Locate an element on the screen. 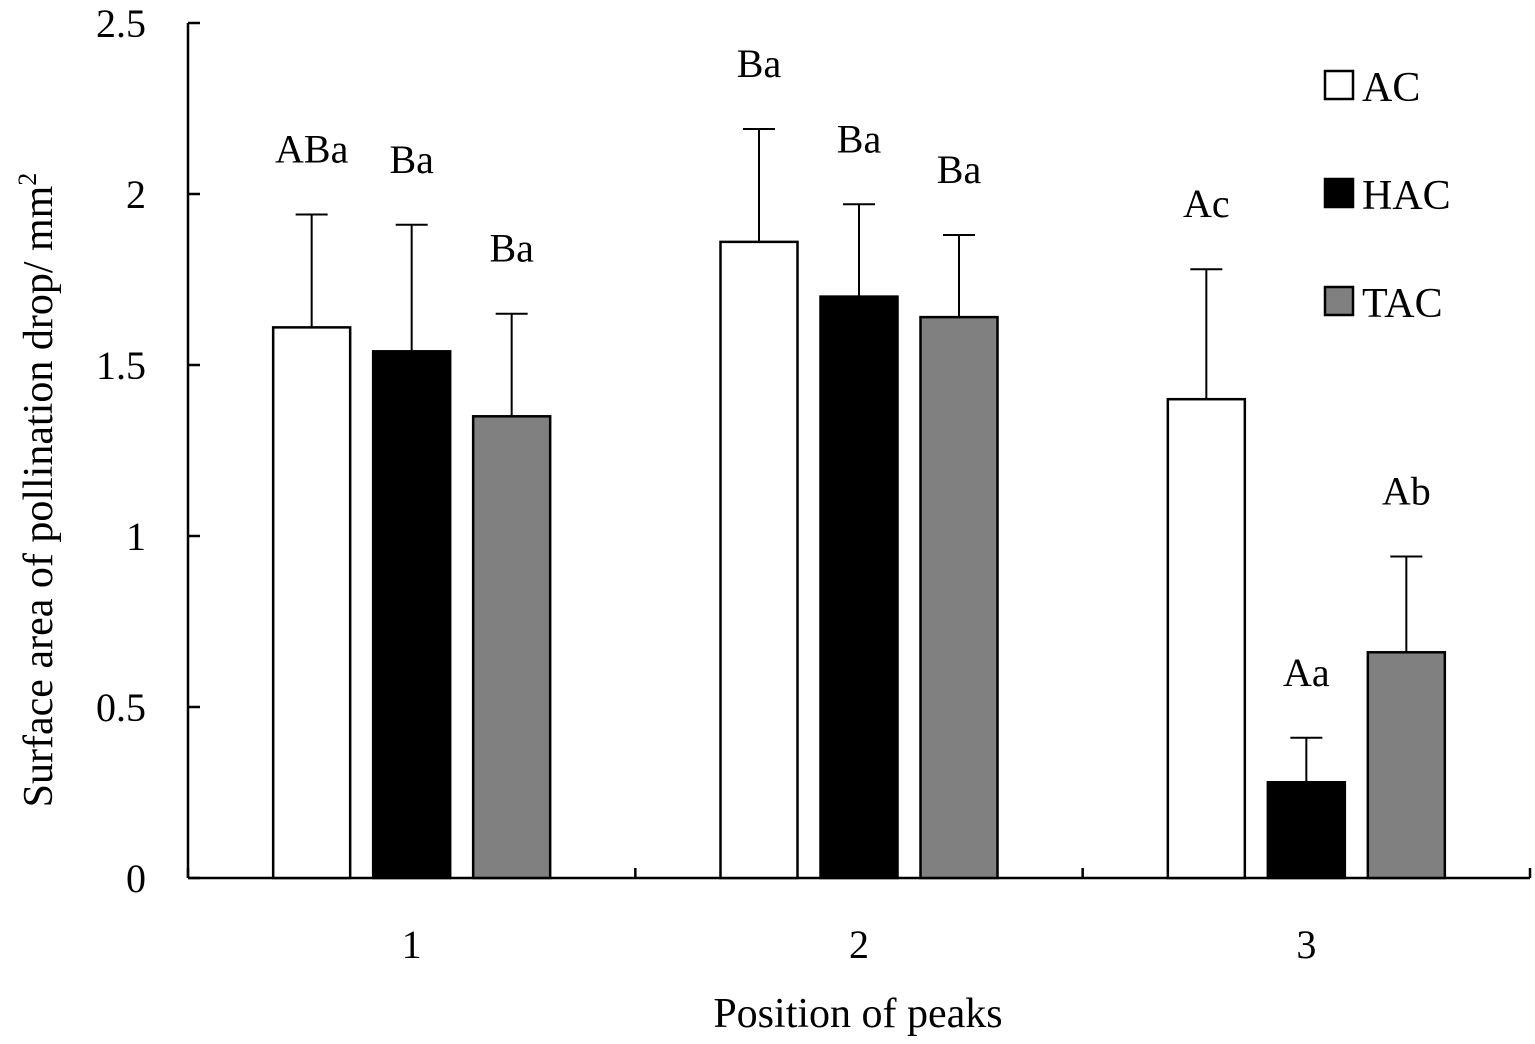 Image resolution: width=1535 pixels, height=1044 pixels. y-tick-label: 1 is located at coordinates (136, 536).